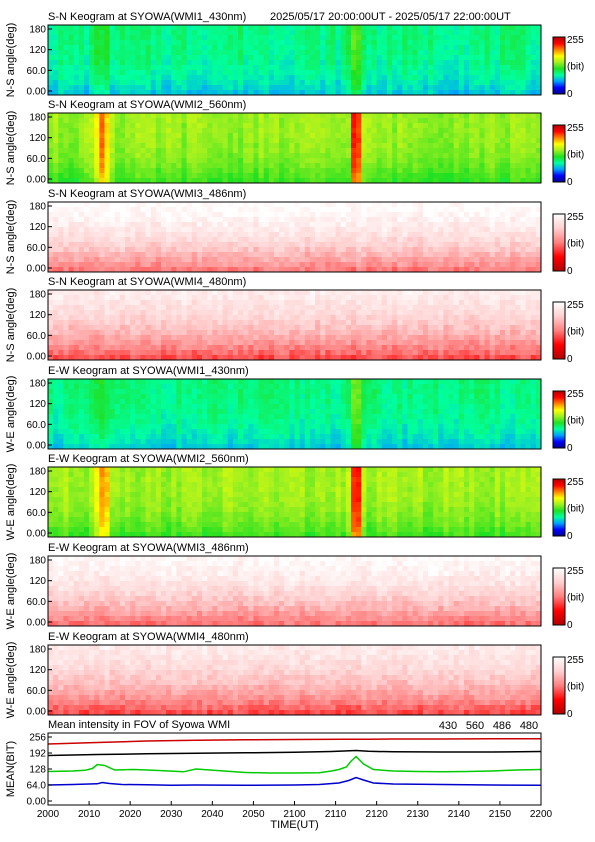 This screenshot has height=842, width=595. I want to click on heatmap-cells, so click(295, 237).